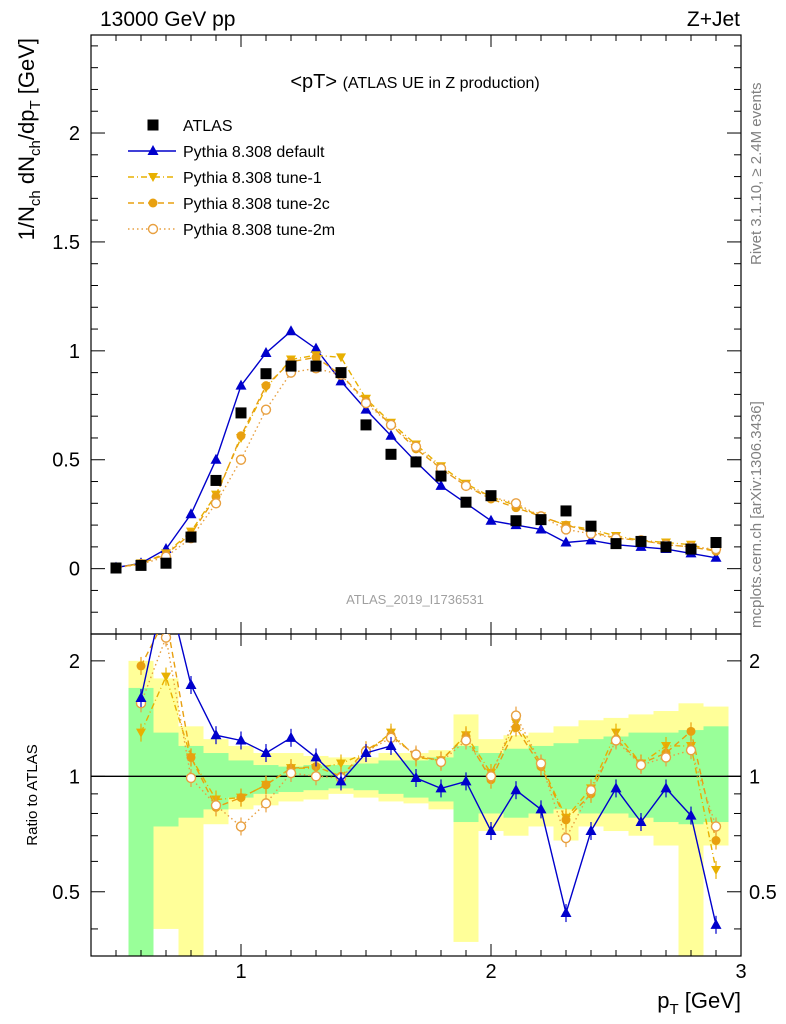 The height and width of the screenshot is (1024, 786). I want to click on x-axis-title: pT [GeV], so click(699, 1003).